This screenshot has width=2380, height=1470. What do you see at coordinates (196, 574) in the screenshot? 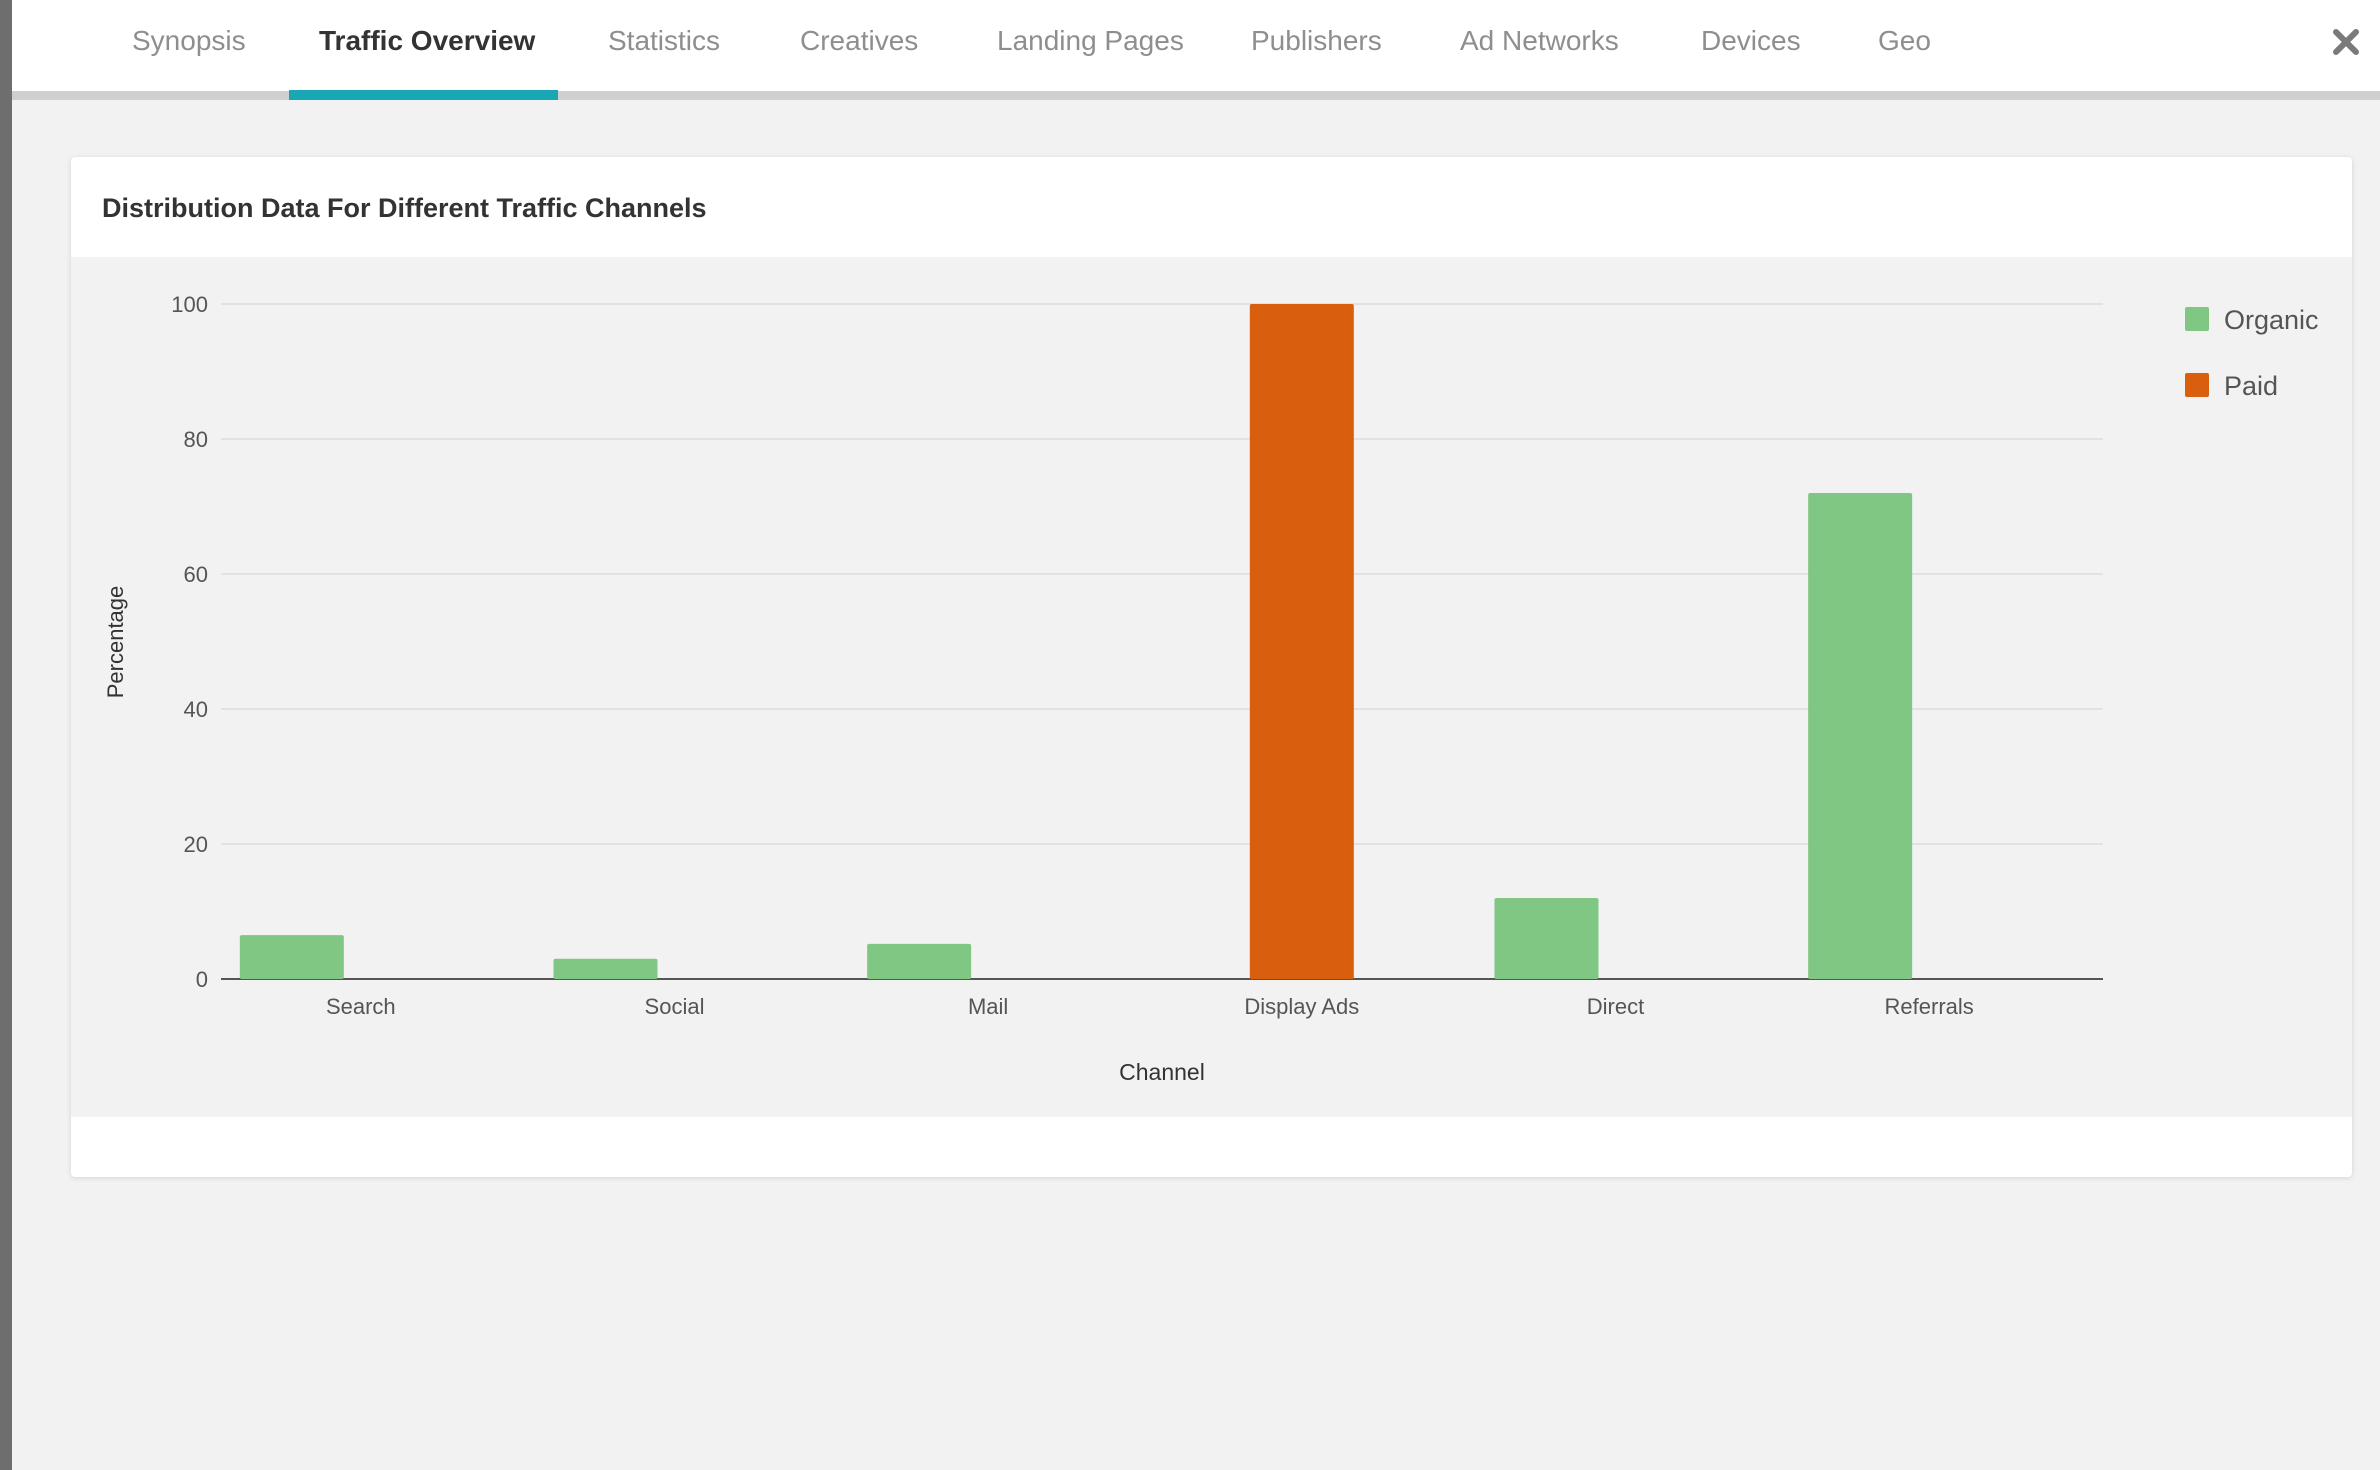
I see `y-tick-label: 60` at bounding box center [196, 574].